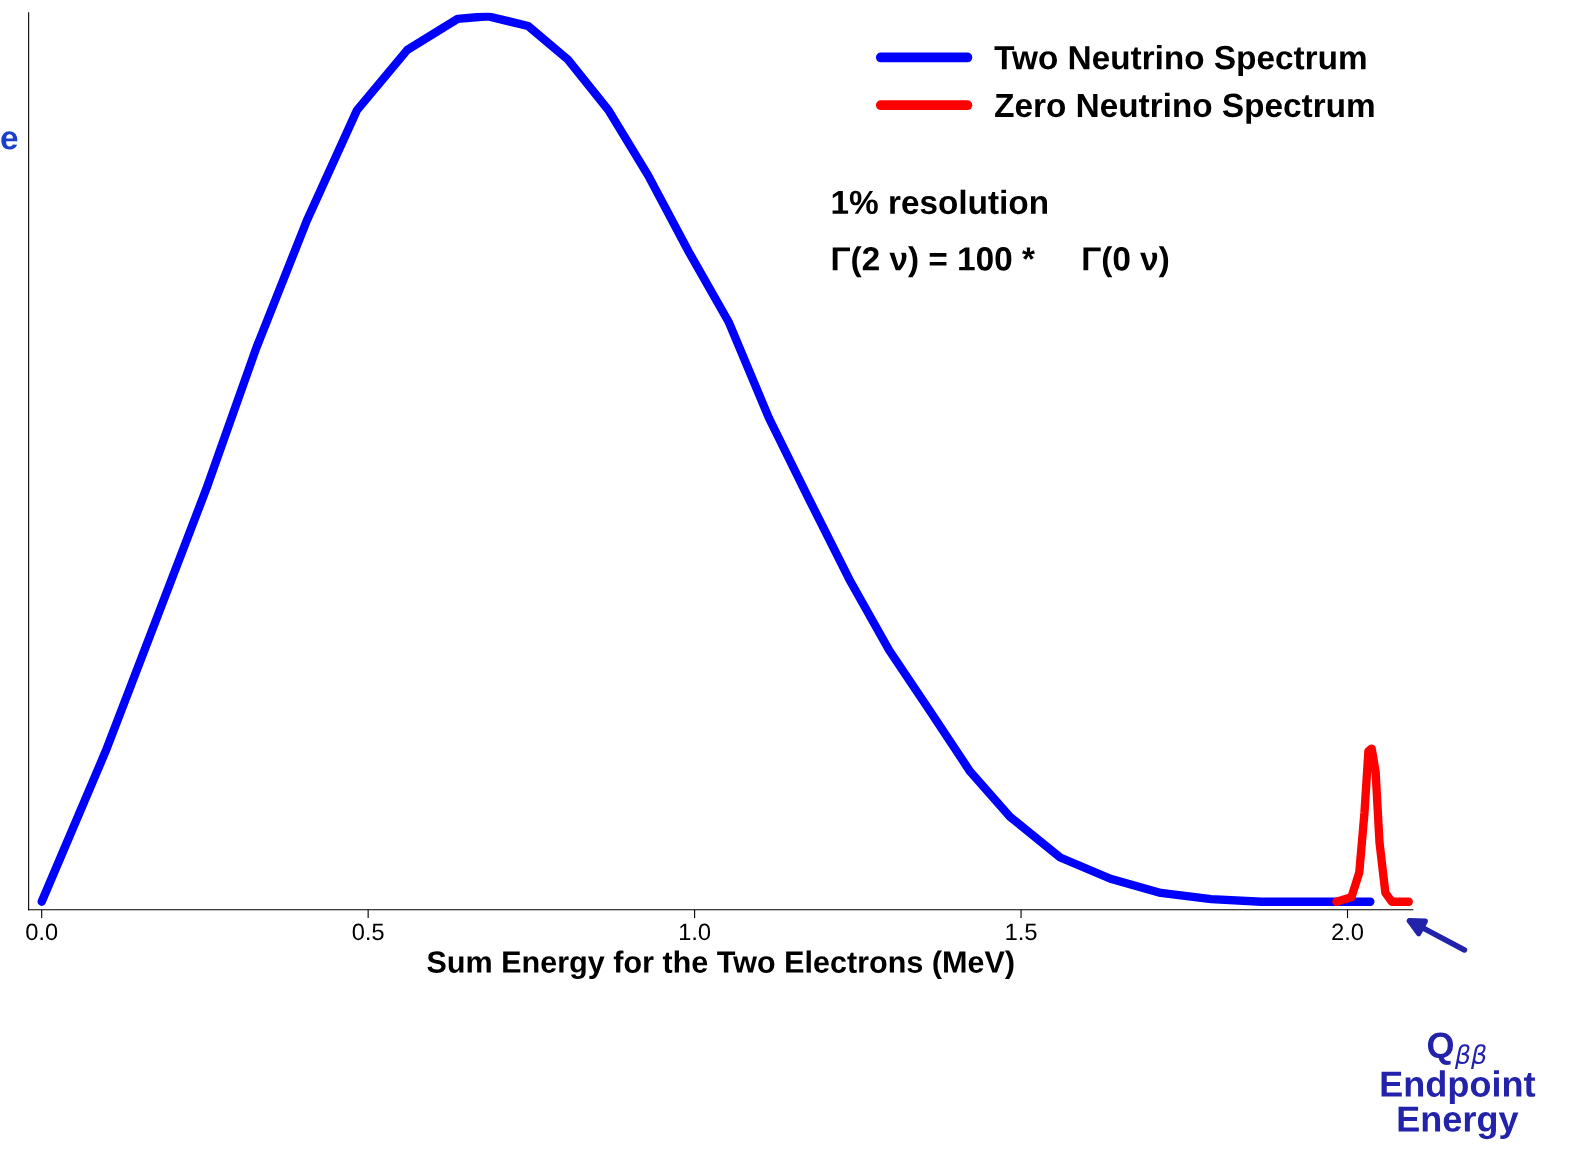 Image resolution: width=1591 pixels, height=1153 pixels. Describe the element at coordinates (42, 932) in the screenshot. I see `x-tick-label: 0.0` at that location.